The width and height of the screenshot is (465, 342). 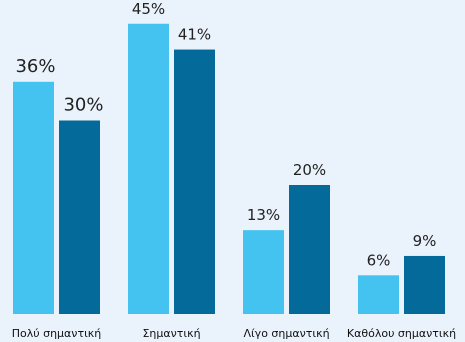 What do you see at coordinates (424, 284) in the screenshot?
I see `bar-s2-c4` at bounding box center [424, 284].